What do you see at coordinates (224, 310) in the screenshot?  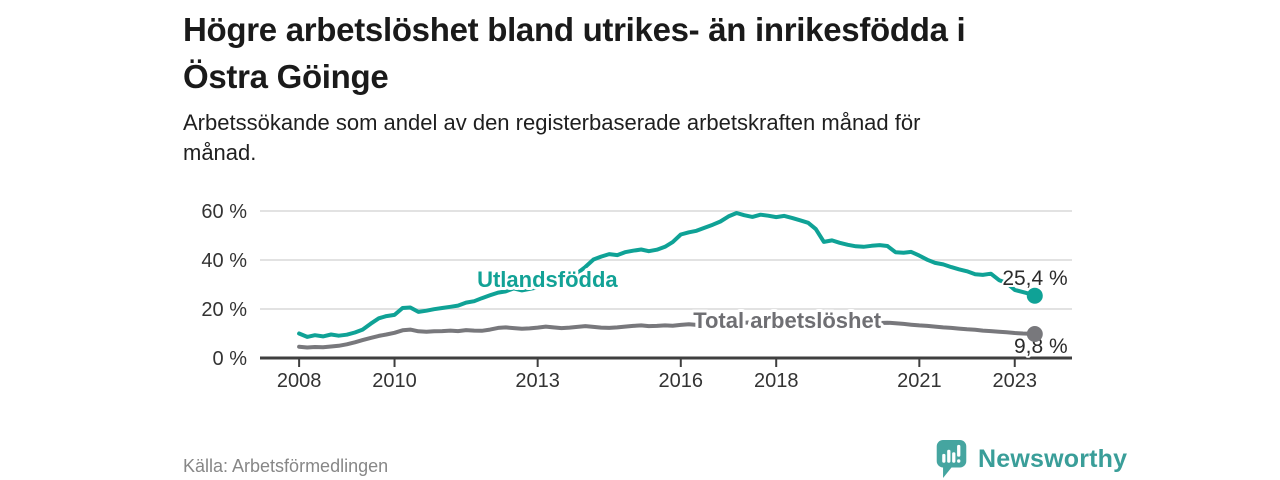 I see `y-tick-label-20: 20 %` at bounding box center [224, 310].